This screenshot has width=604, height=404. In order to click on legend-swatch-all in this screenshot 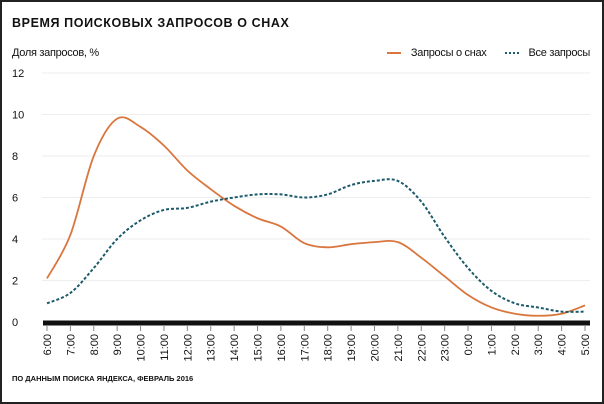, I will do `click(511, 53)`.